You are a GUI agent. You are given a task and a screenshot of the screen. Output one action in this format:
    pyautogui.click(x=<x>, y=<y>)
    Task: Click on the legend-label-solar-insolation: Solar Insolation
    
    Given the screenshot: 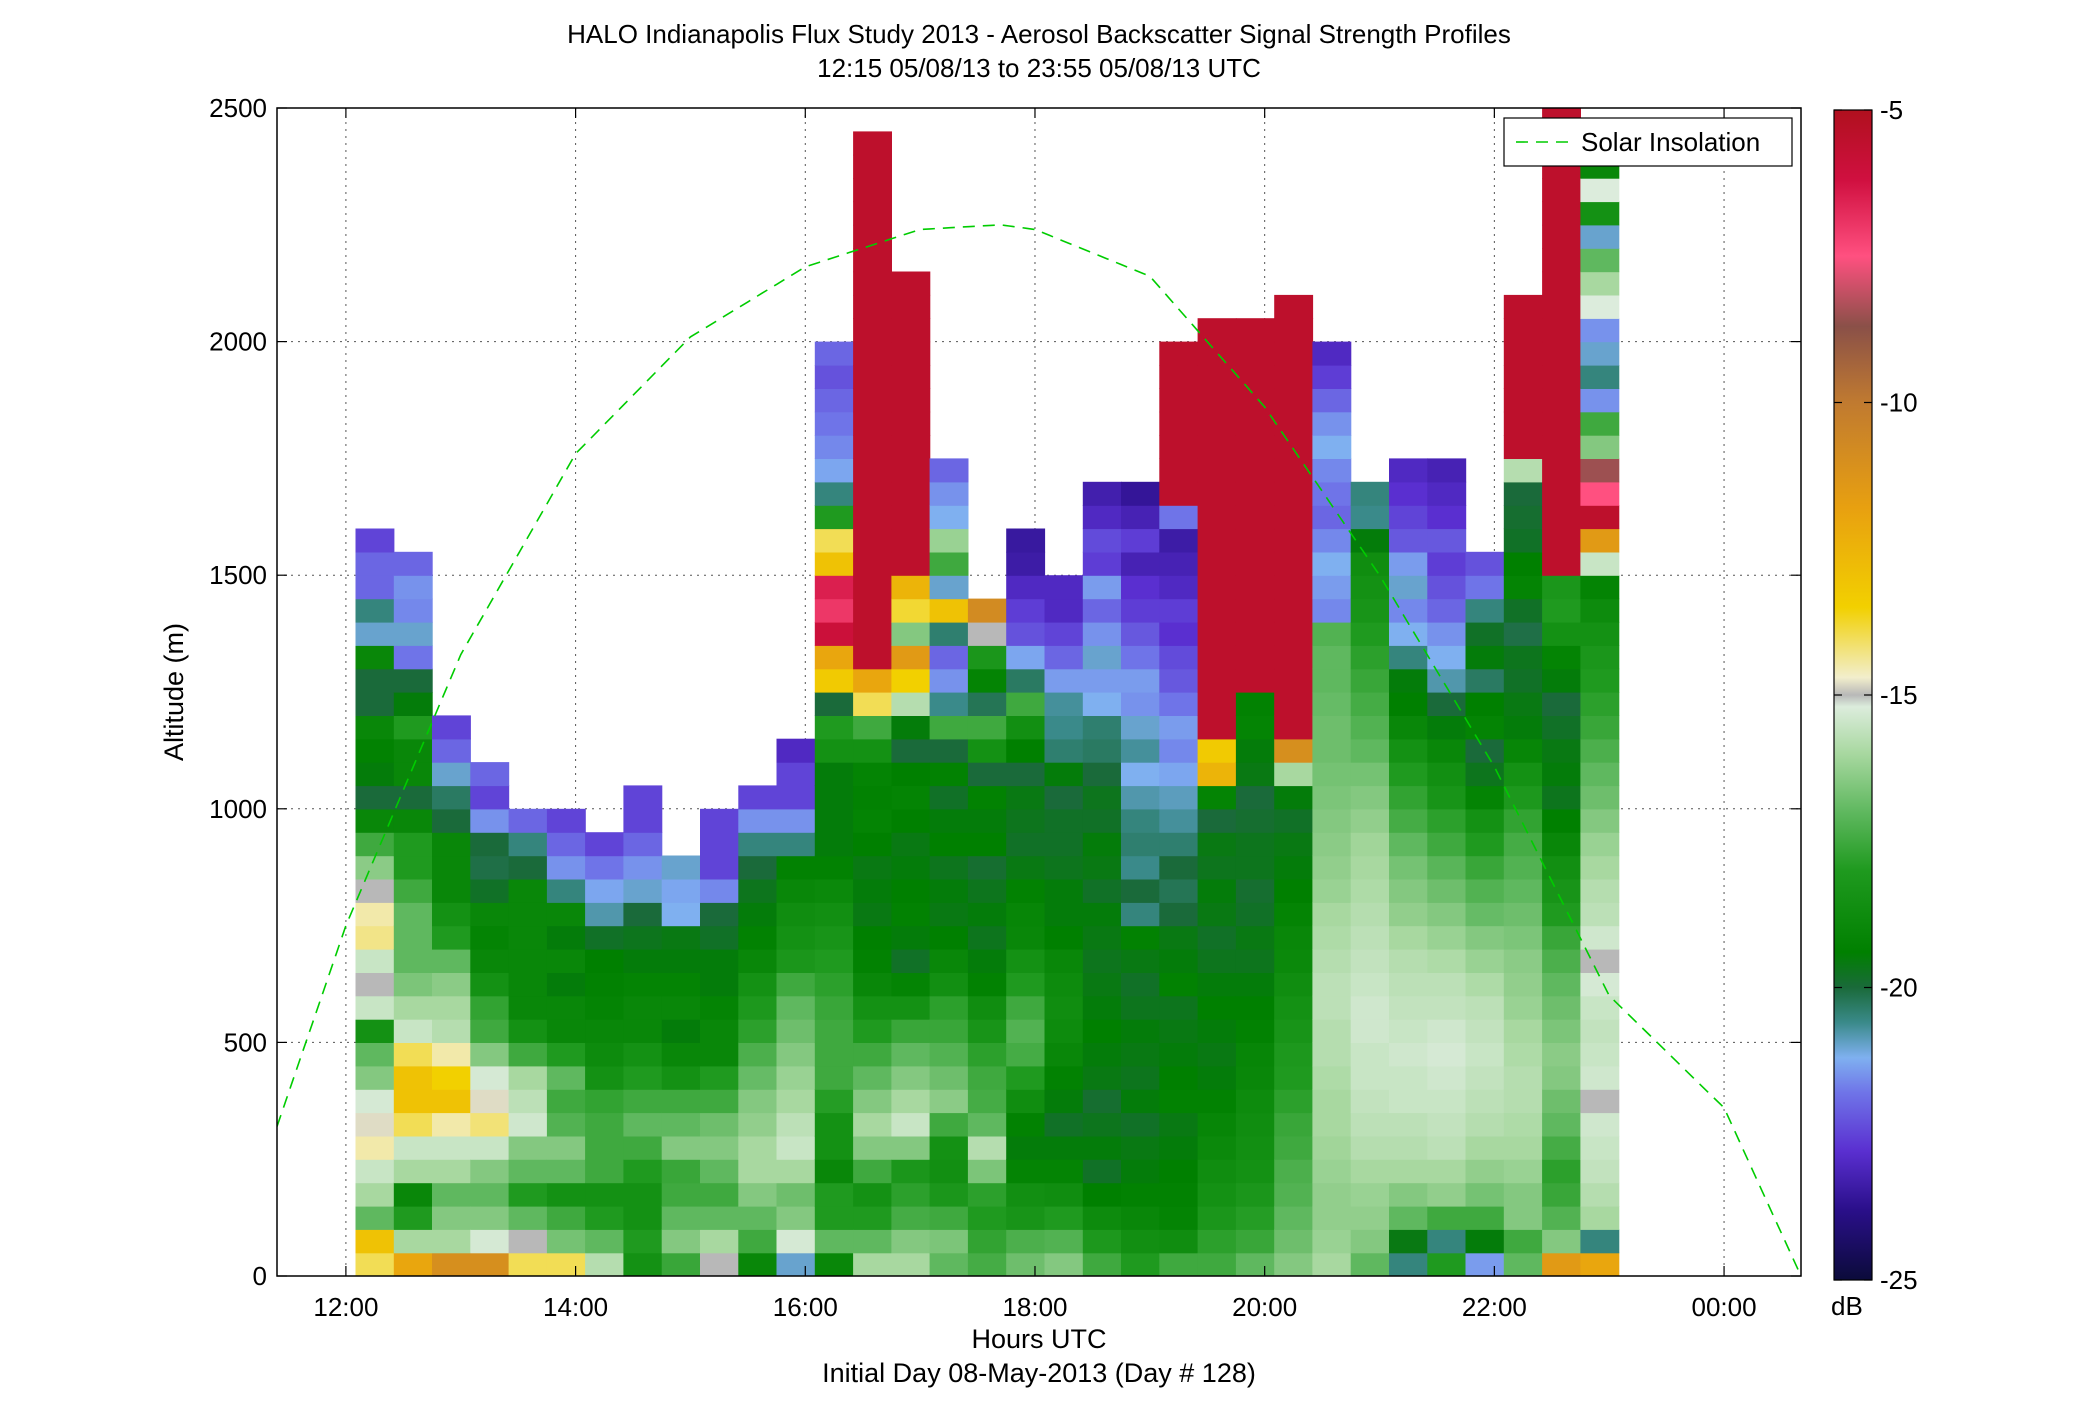 What is the action you would take?
    pyautogui.click(x=1670, y=142)
    